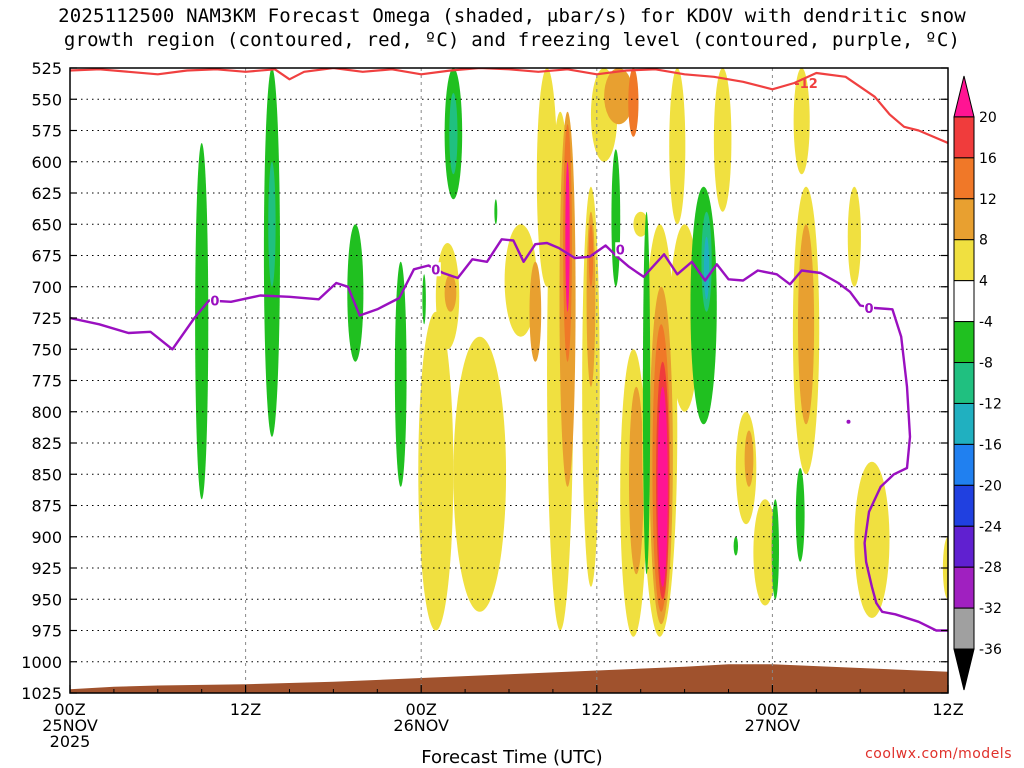  What do you see at coordinates (988, 159) in the screenshot?
I see `colorbar-label: 16` at bounding box center [988, 159].